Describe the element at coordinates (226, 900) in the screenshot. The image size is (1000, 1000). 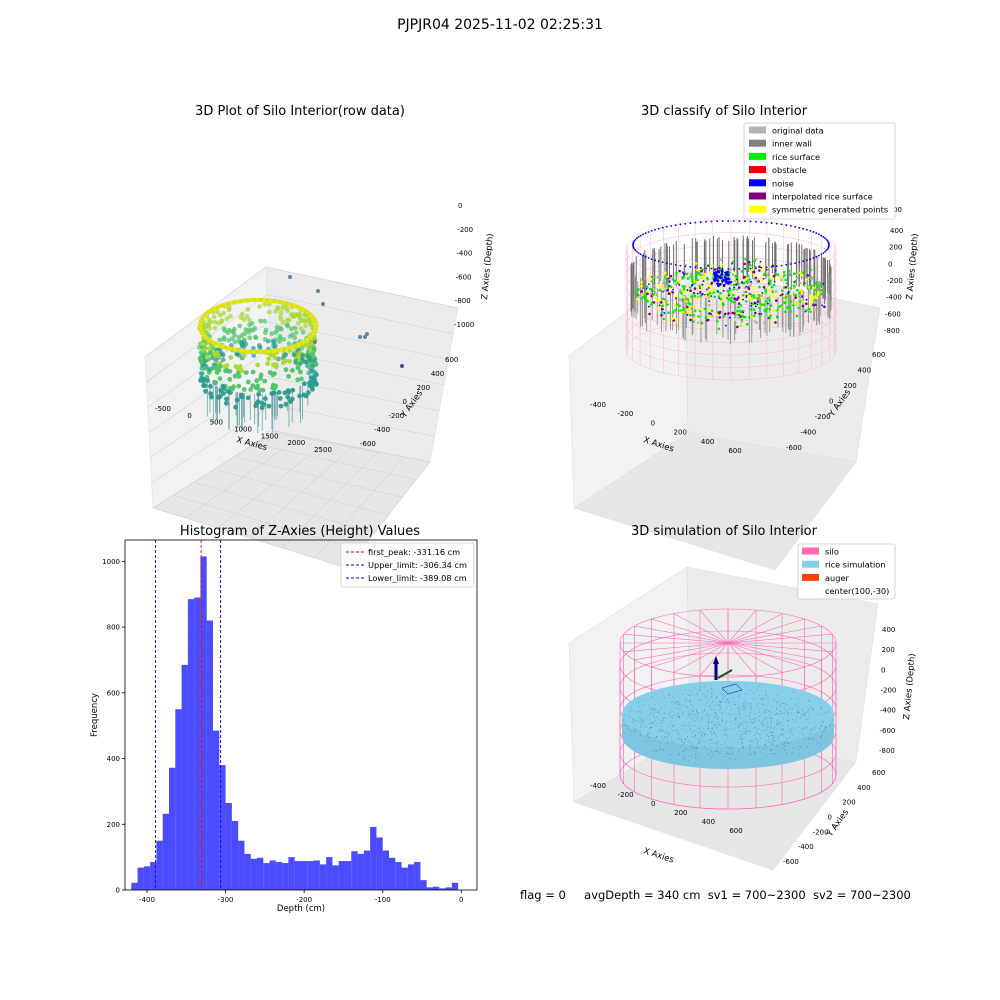
I see `histogram-xtick: -300` at that location.